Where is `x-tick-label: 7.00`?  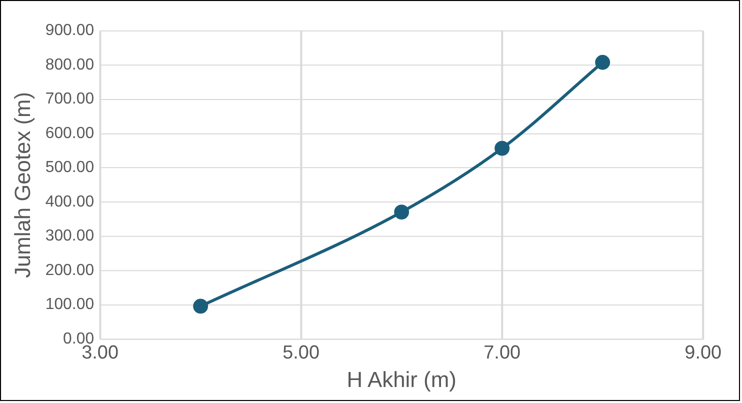 x-tick-label: 7.00 is located at coordinates (502, 353).